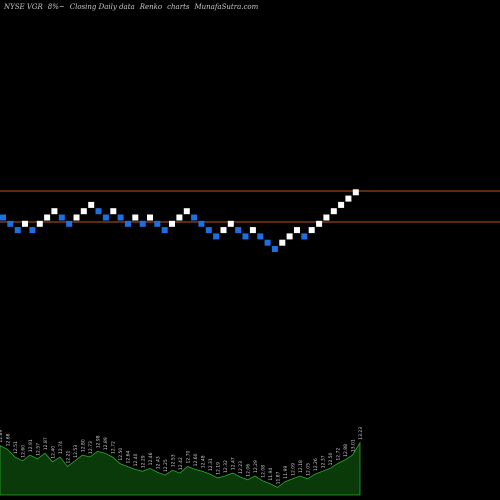  I want to click on volume-label: 12.40, so click(54, 452).